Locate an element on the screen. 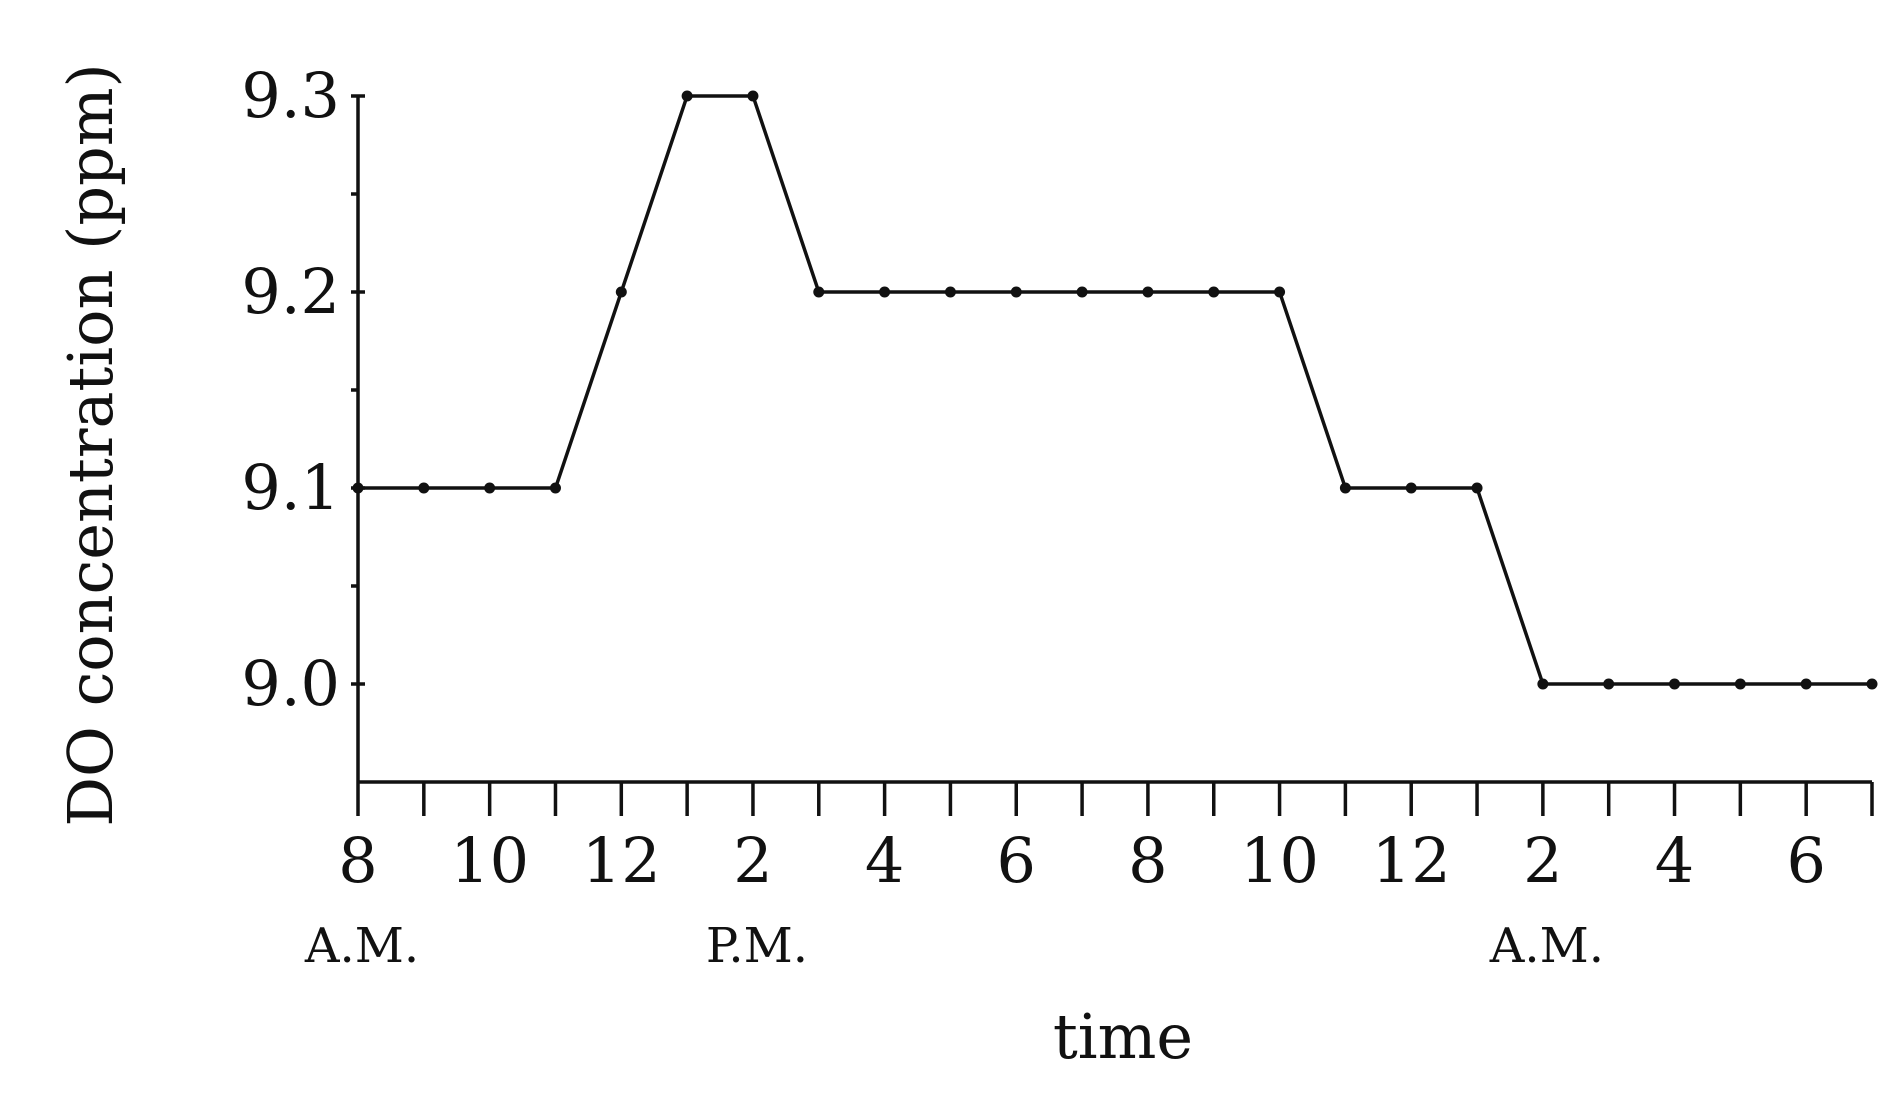 The height and width of the screenshot is (1103, 1899). y-tick-label: 9.3 is located at coordinates (290, 95).